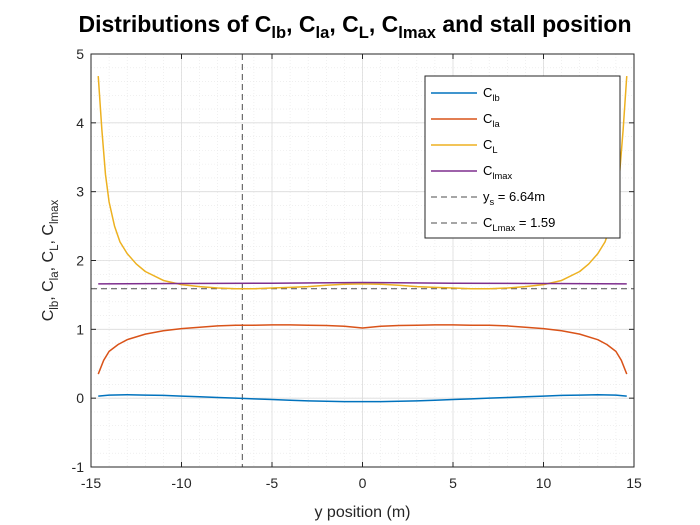 The image size is (700, 525). What do you see at coordinates (490, 146) in the screenshot?
I see `legend-entry: CL` at bounding box center [490, 146].